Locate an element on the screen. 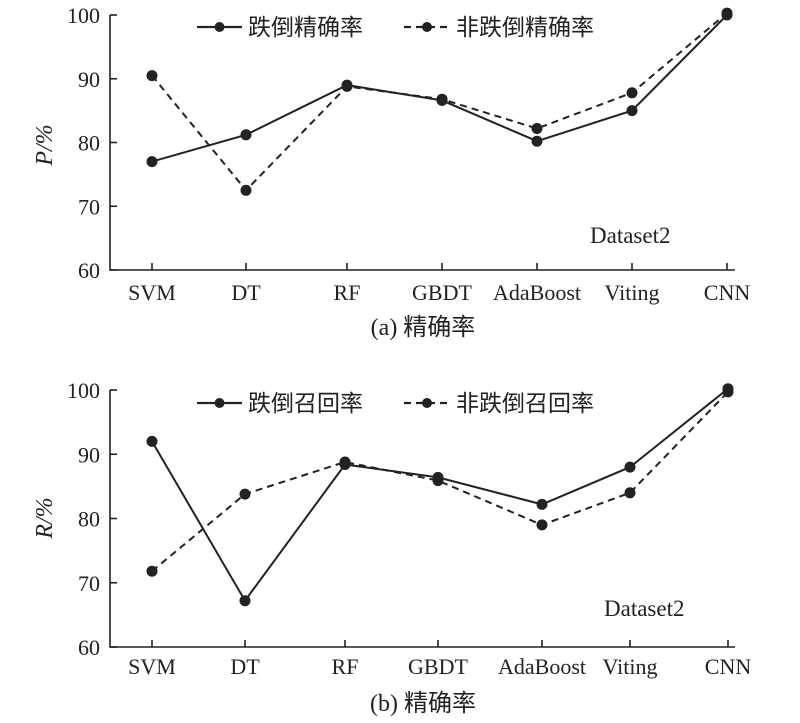 Image resolution: width=800 pixels, height=723 pixels. legend-label-dashed: 非跌倒召回率 is located at coordinates (525, 403).